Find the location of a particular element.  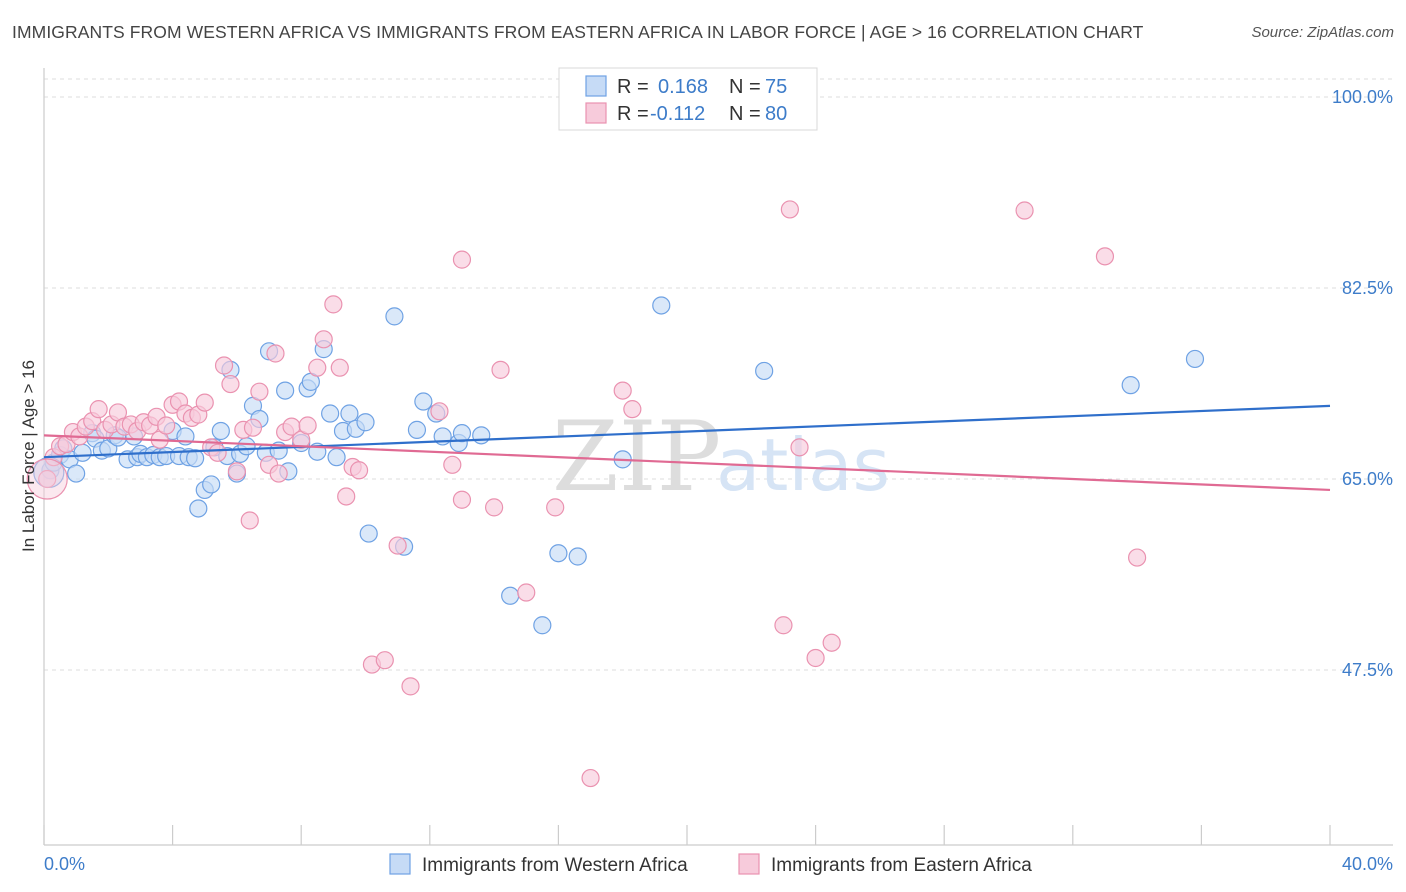

y-axis-label: In Labor Force | Age > 16 is located at coordinates (28, 456).